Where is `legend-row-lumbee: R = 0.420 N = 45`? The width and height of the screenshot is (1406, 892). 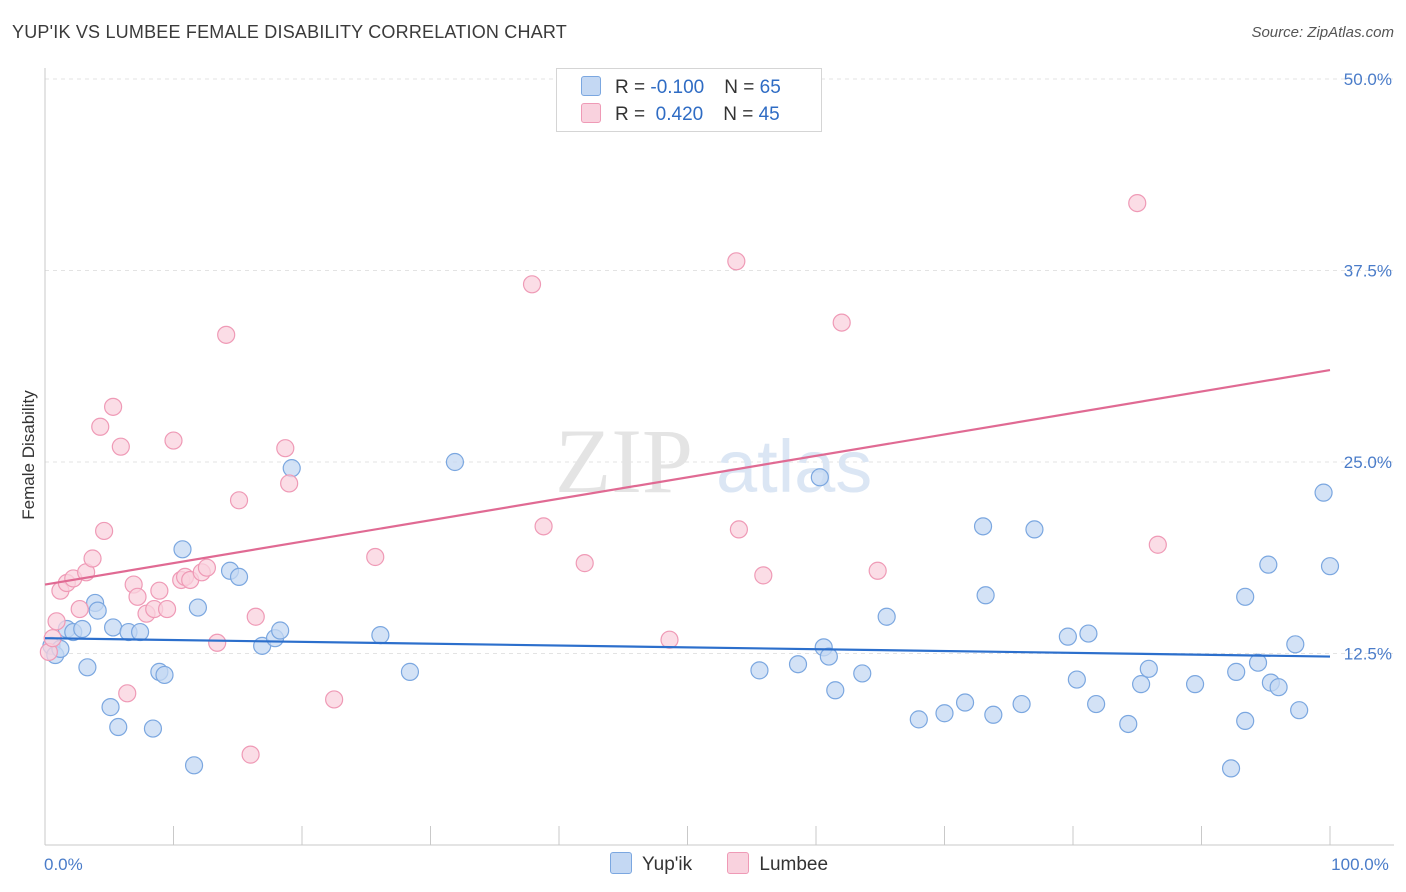 legend-row-lumbee: R = 0.420 N = 45 is located at coordinates (680, 115).